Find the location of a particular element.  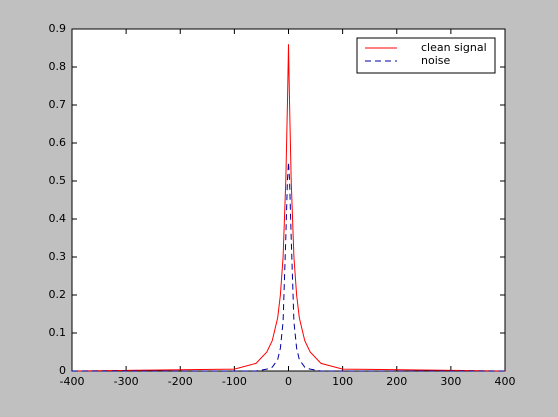

y-tick-label: 0.3 is located at coordinates (58, 256).